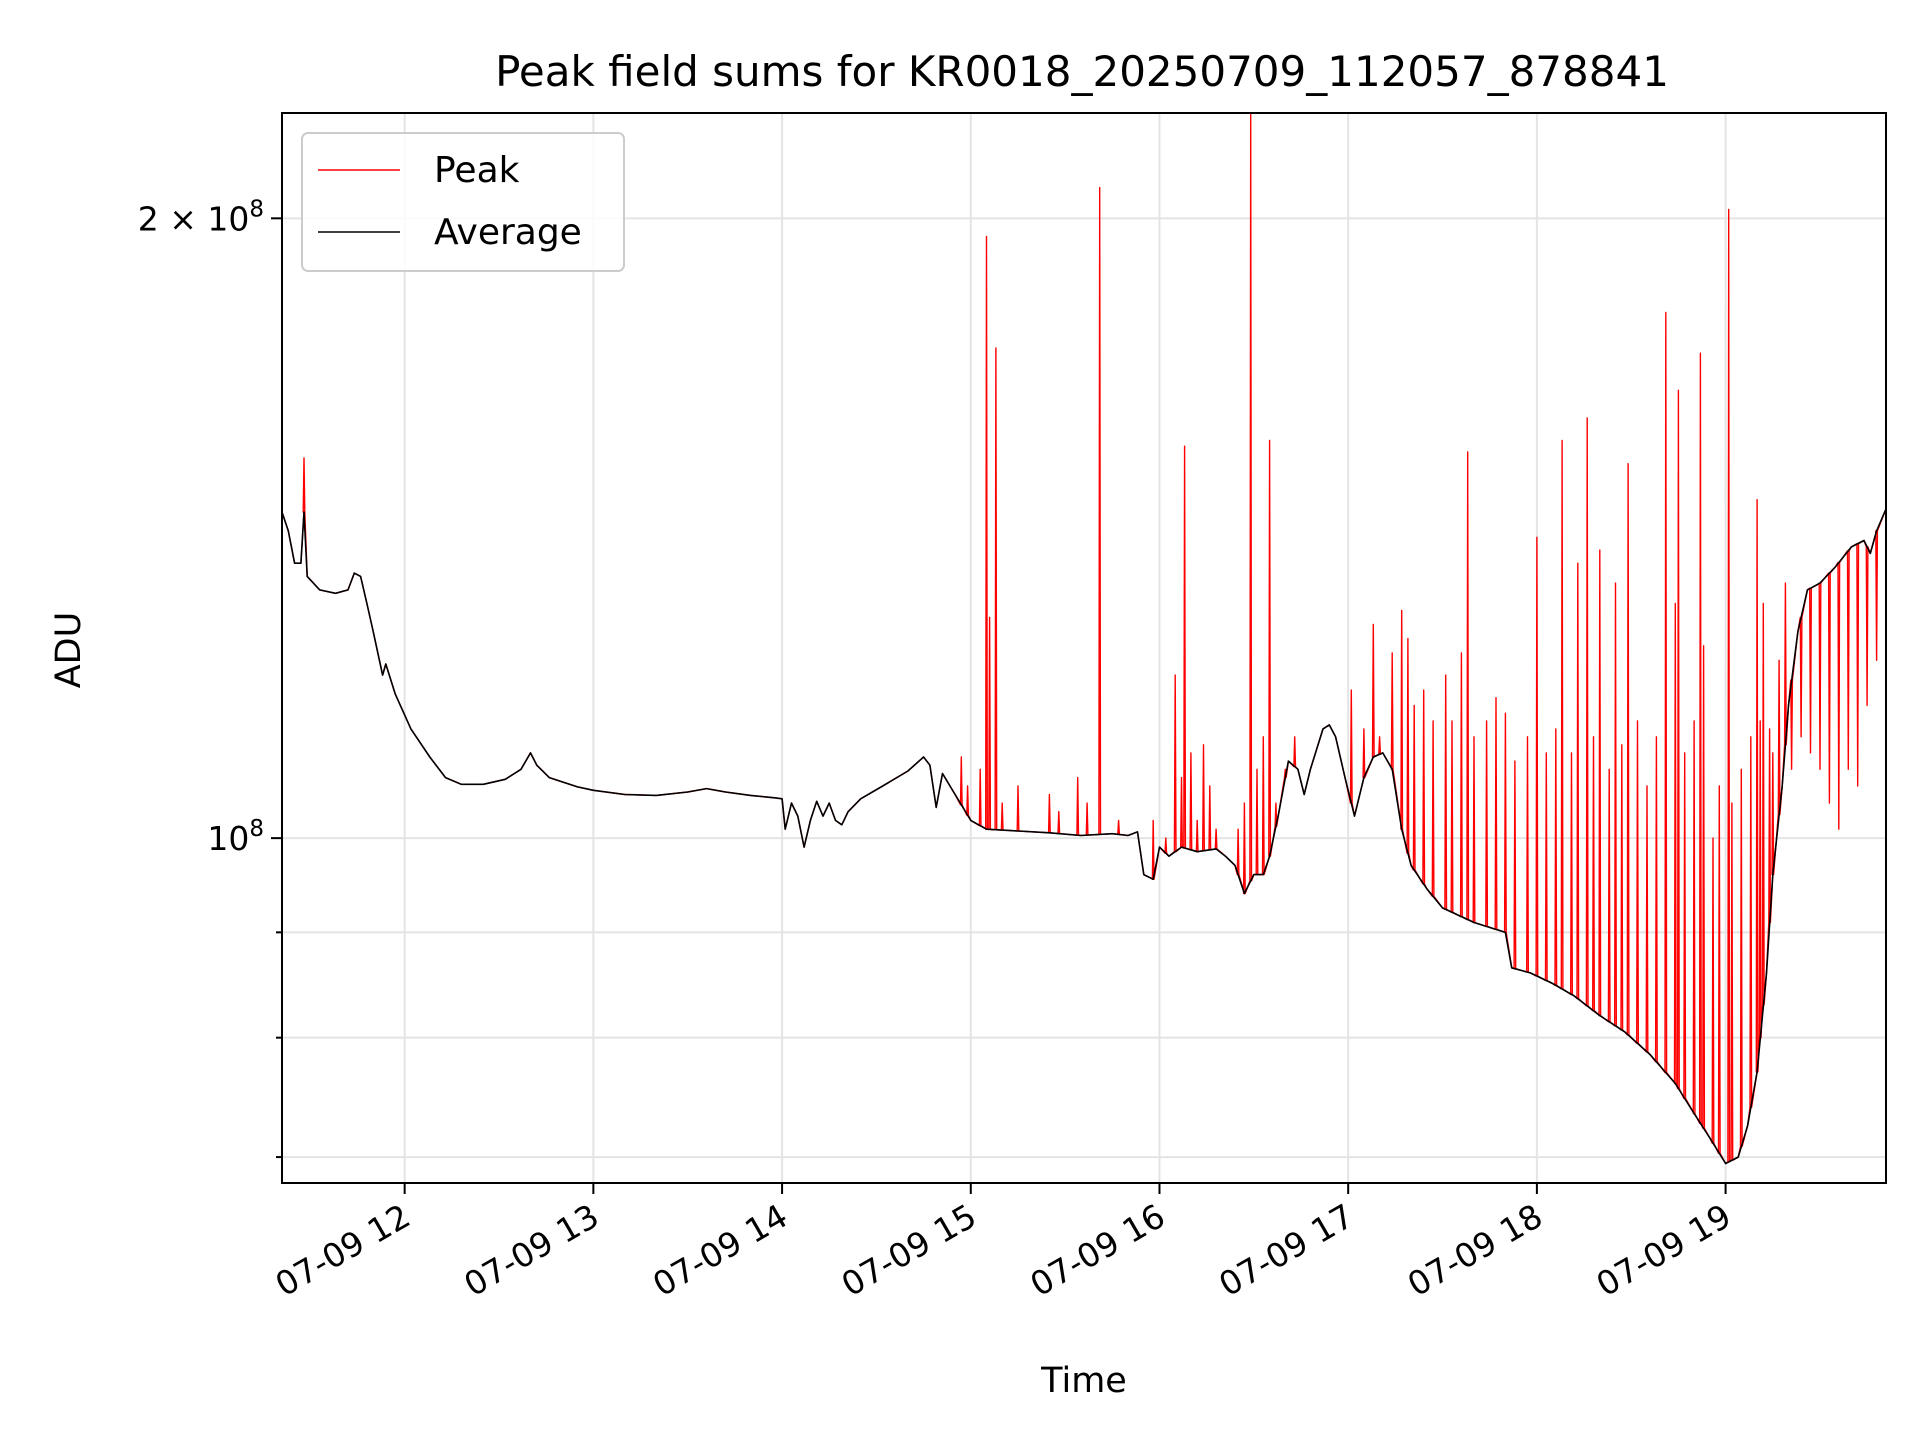 Image resolution: width=1920 pixels, height=1440 pixels. Describe the element at coordinates (69, 650) in the screenshot. I see `y-axis-label: ADU` at that location.